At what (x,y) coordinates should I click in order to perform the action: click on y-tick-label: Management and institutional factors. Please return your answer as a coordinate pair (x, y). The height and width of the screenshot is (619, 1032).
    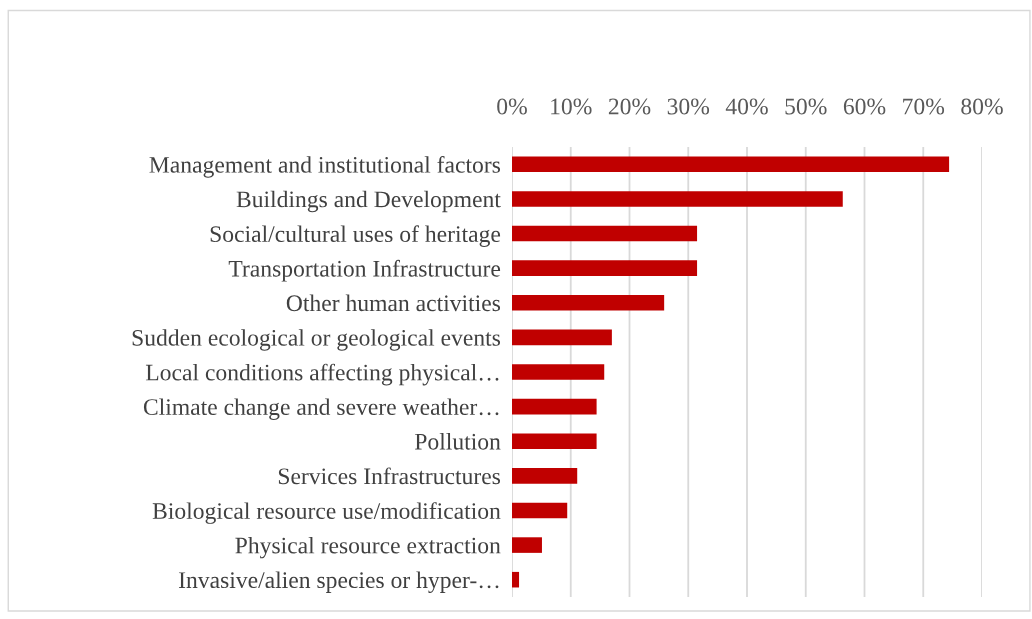
    Looking at the image, I should click on (325, 167).